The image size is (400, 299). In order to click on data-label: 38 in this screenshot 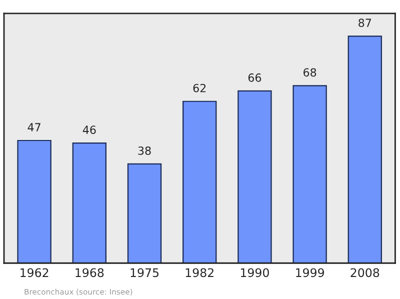, I will do `click(144, 150)`.